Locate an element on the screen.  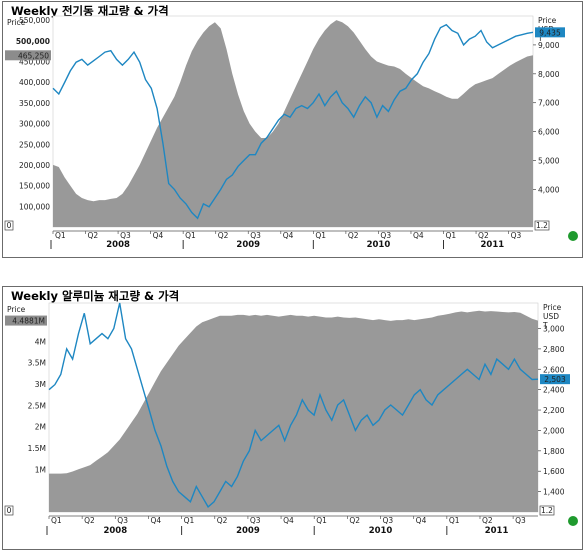
left-tick-label: 550,000 is located at coordinates (34, 20).